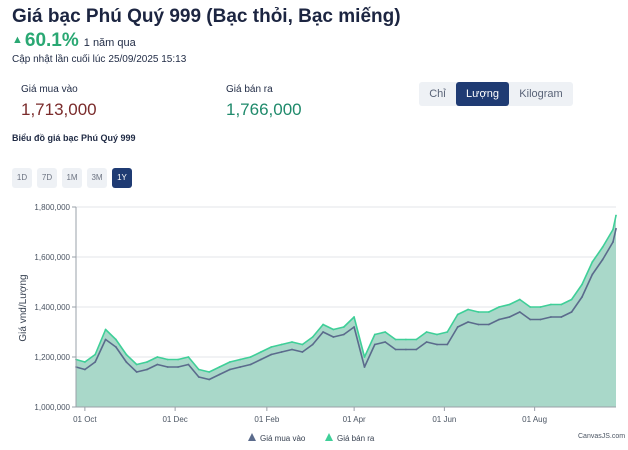 This screenshot has height=450, width=628. Describe the element at coordinates (59, 59) in the screenshot. I see `updated-label: Cập nhật lần cuối lúc` at that location.